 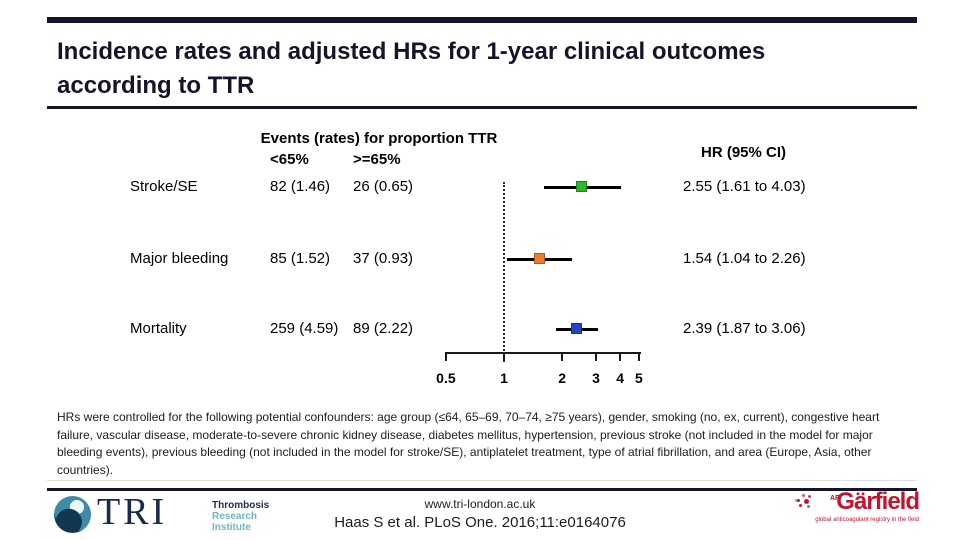 What do you see at coordinates (132, 512) in the screenshot?
I see `tri-logo-acronym: TRI` at bounding box center [132, 512].